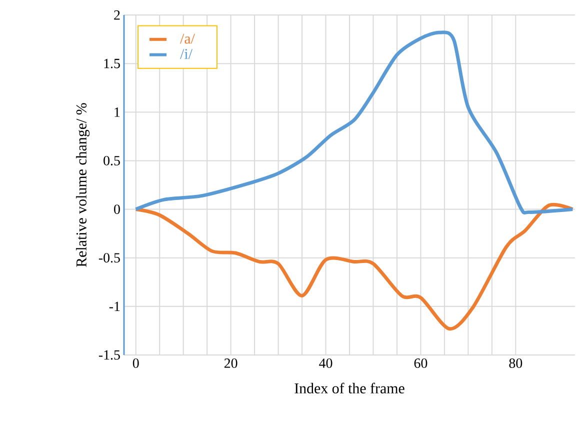 The width and height of the screenshot is (579, 429). Describe the element at coordinates (114, 307) in the screenshot. I see `y-tick-label: -1` at that location.